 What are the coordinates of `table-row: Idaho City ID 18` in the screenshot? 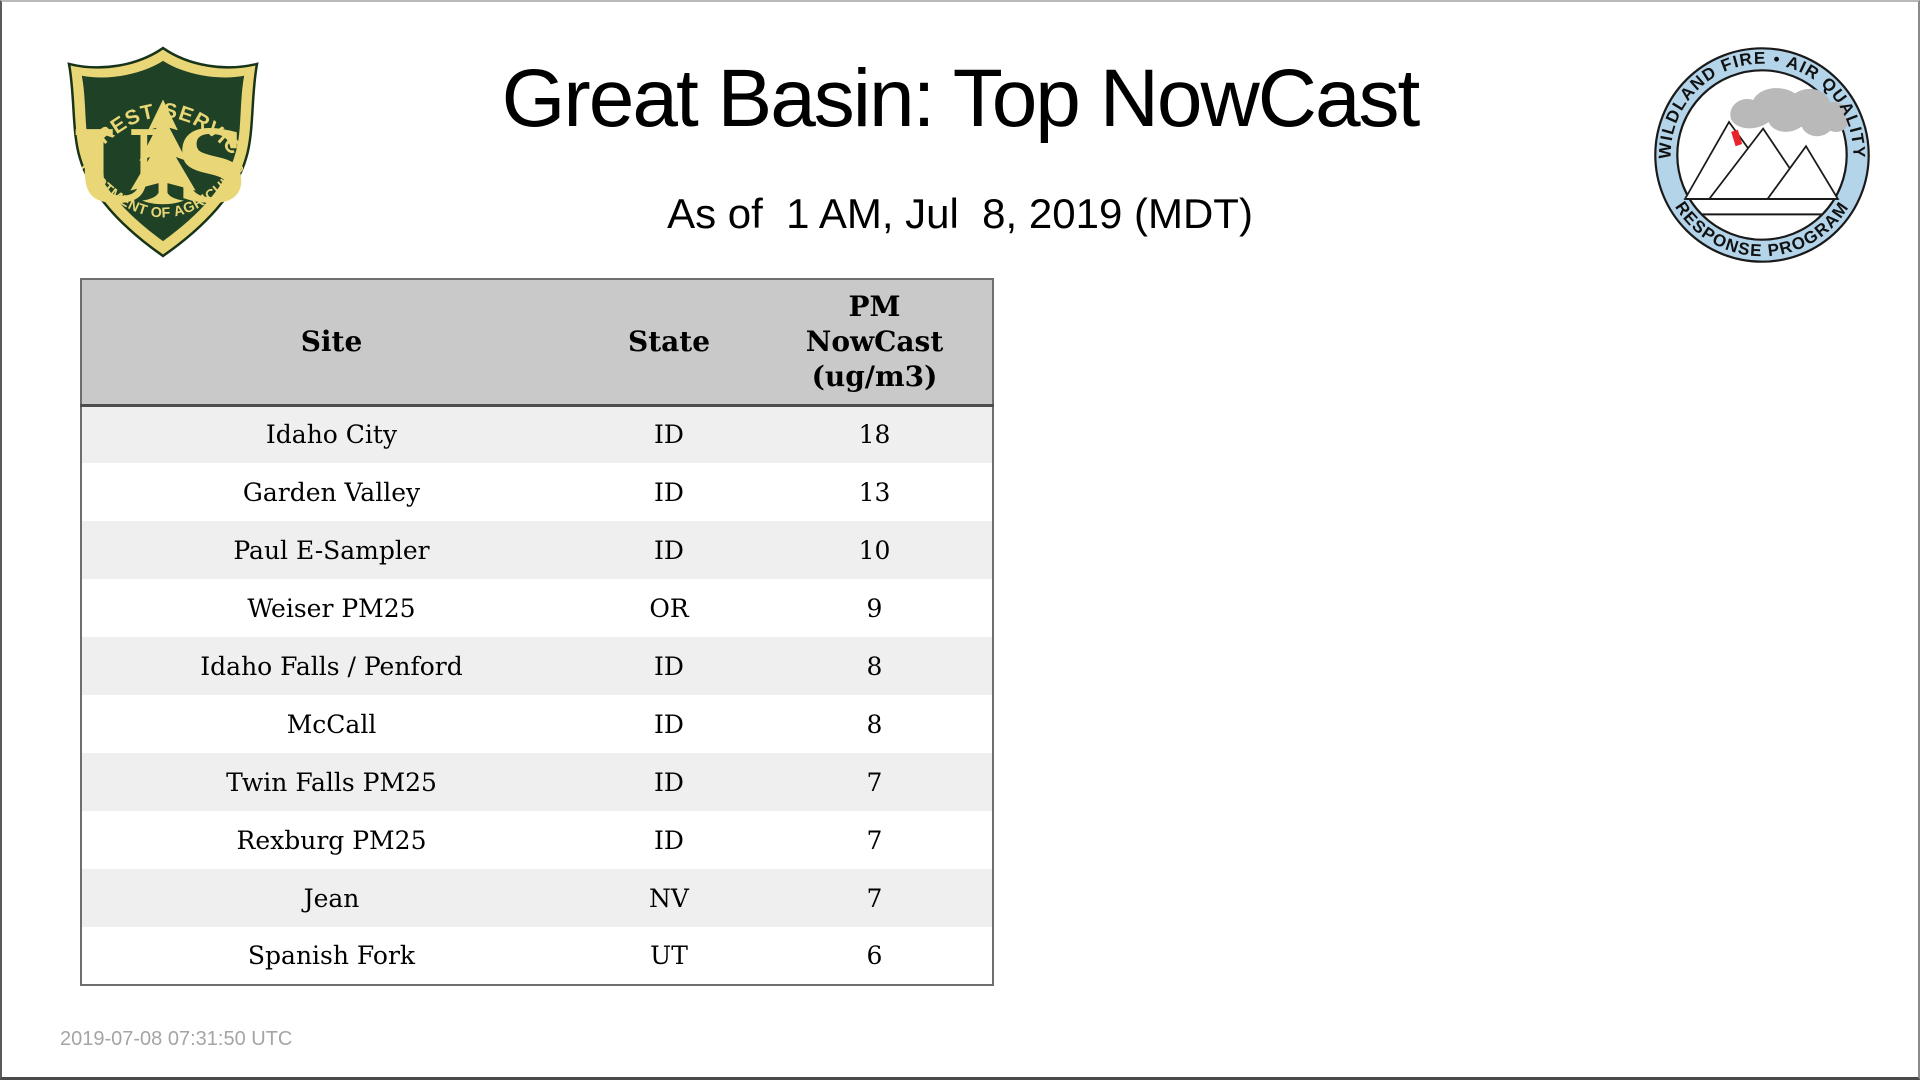 It's located at (537, 434).